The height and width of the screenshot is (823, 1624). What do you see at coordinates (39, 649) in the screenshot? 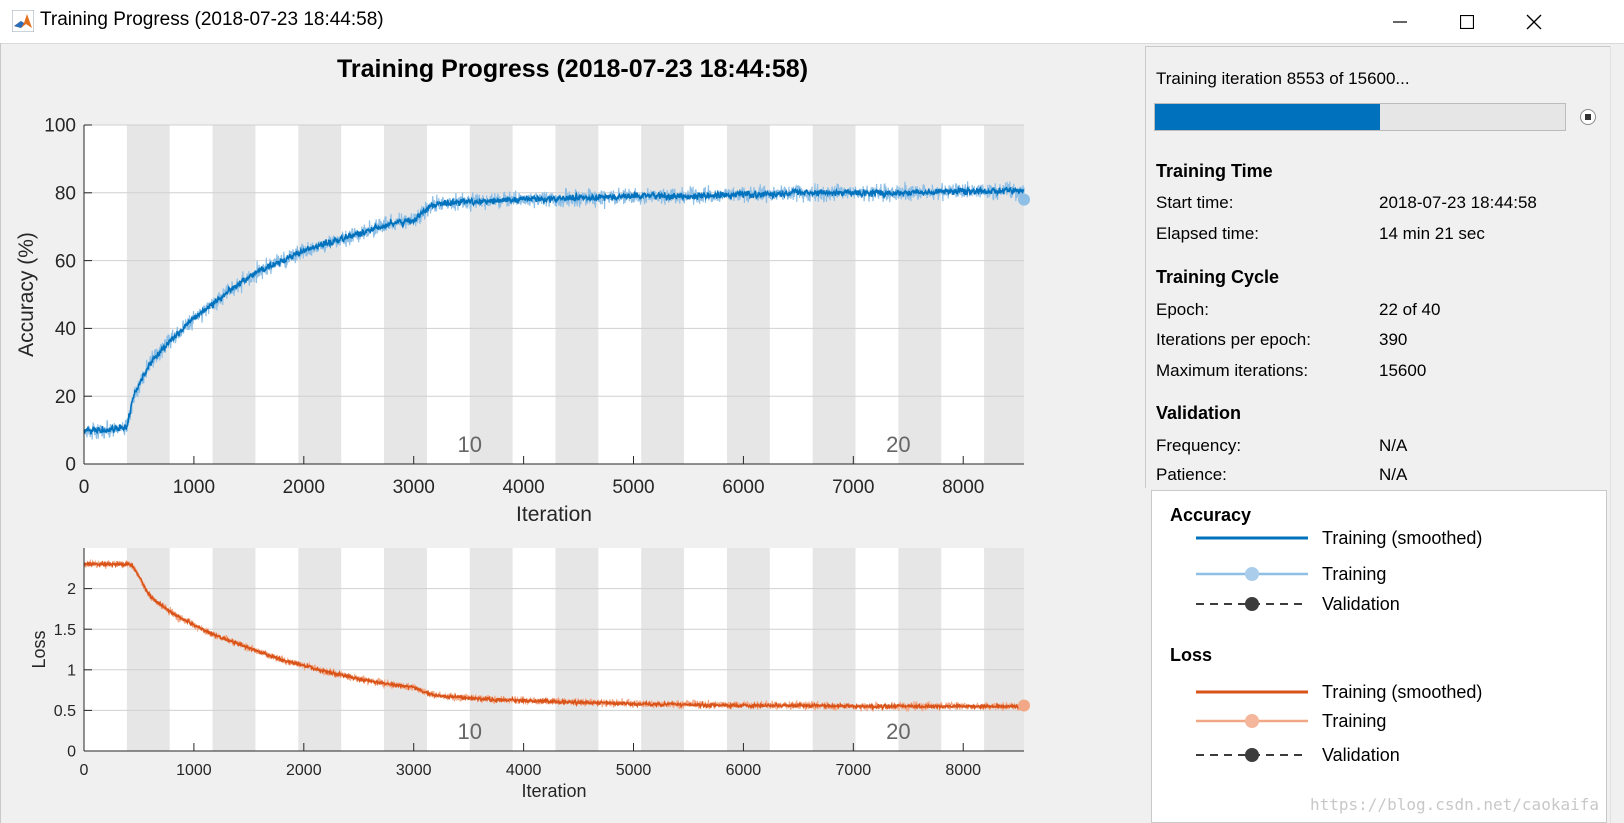
I see `loss-y-axis-label: Loss` at bounding box center [39, 649].